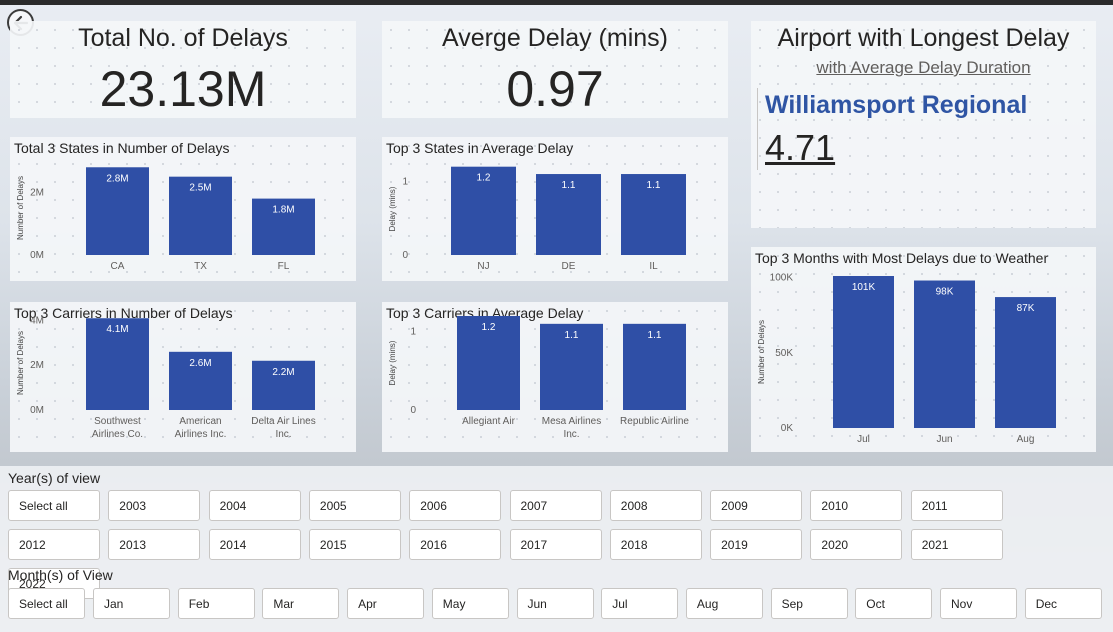 The height and width of the screenshot is (632, 1113). Describe the element at coordinates (1063, 603) in the screenshot. I see `slicer-option: Dec` at that location.